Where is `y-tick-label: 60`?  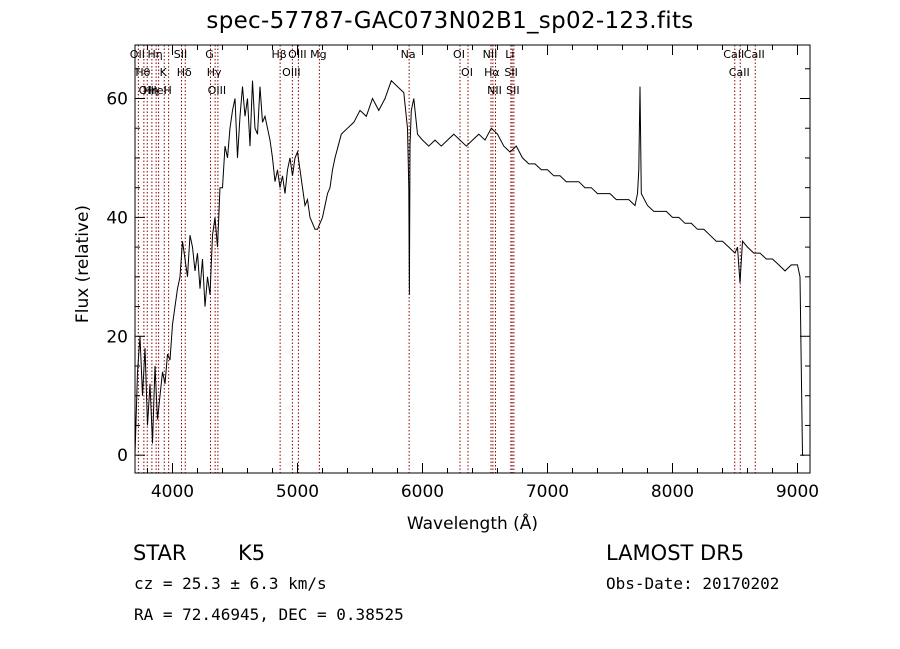
y-tick-label: 60 is located at coordinates (117, 100).